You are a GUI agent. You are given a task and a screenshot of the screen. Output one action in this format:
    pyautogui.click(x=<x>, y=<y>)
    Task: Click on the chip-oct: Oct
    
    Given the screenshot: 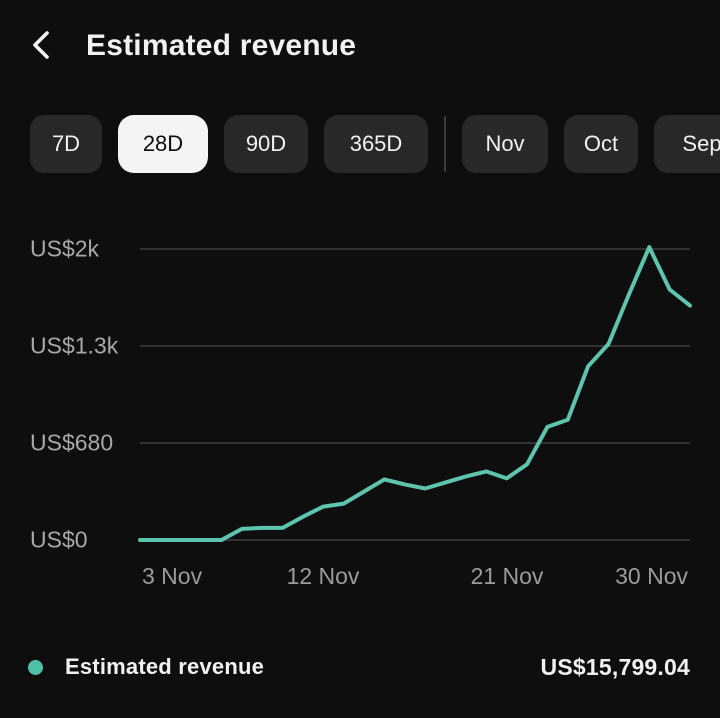 What is the action you would take?
    pyautogui.click(x=601, y=144)
    